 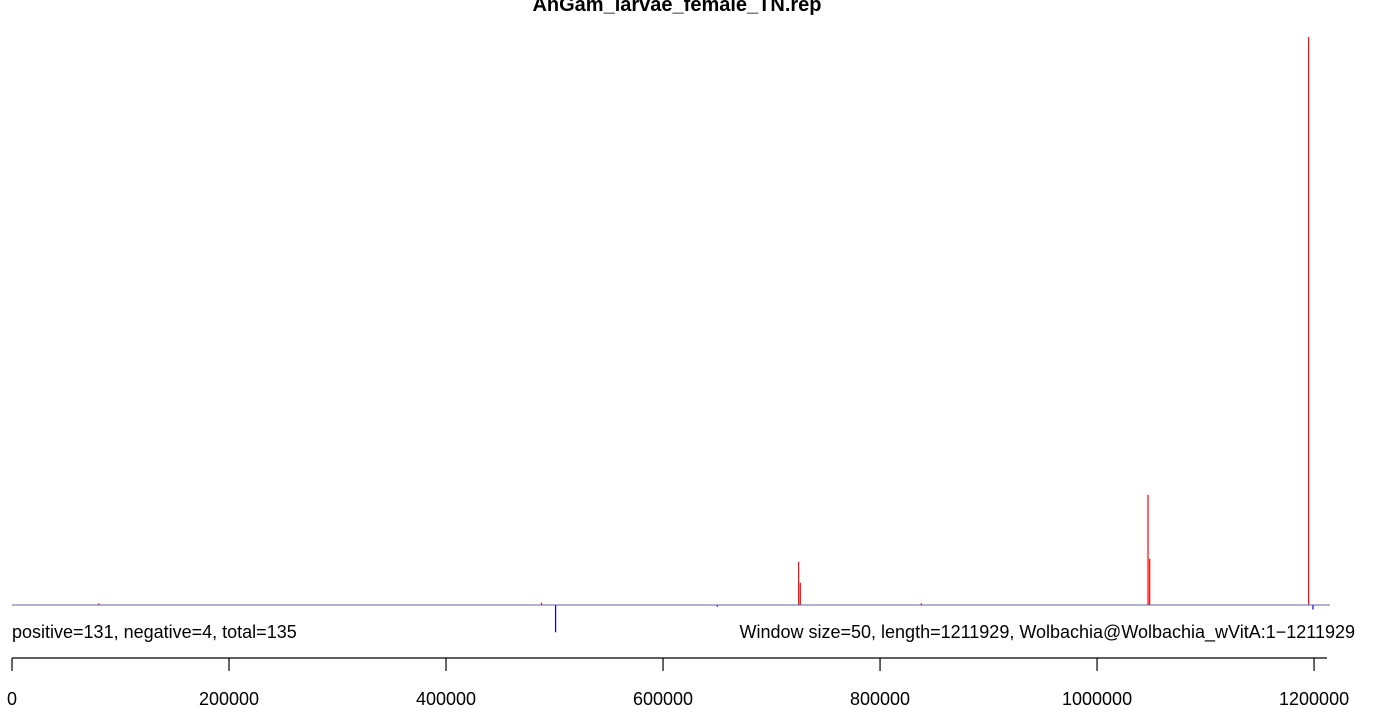 I want to click on x-axis: 0 200000 400000 600000 800000 1000000 1200000, so click(x=678, y=683).